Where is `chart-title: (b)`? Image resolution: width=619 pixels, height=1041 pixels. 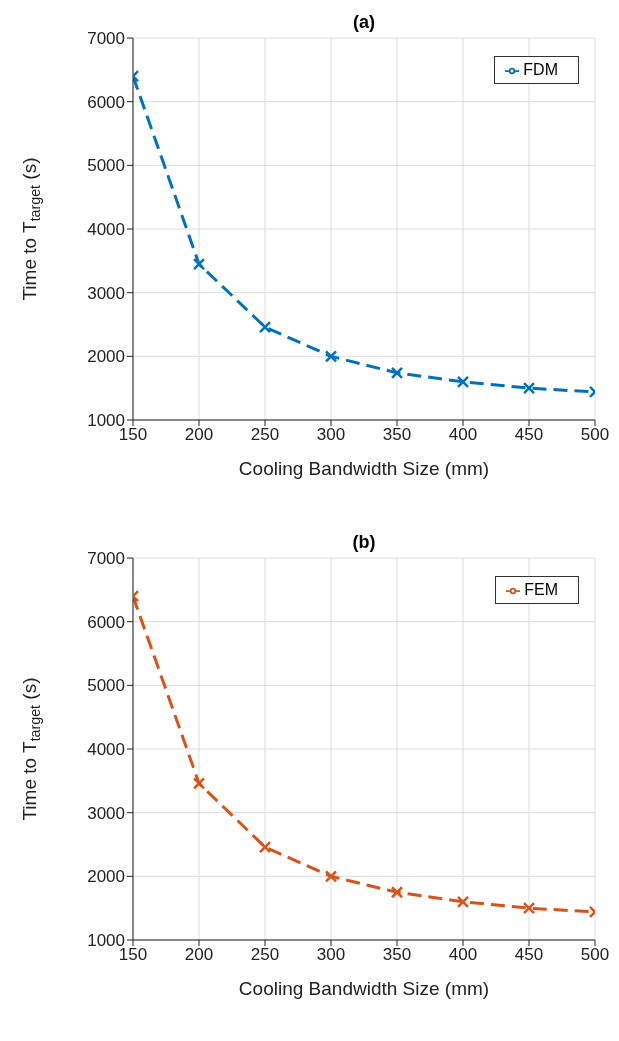 chart-title: (b) is located at coordinates (364, 542).